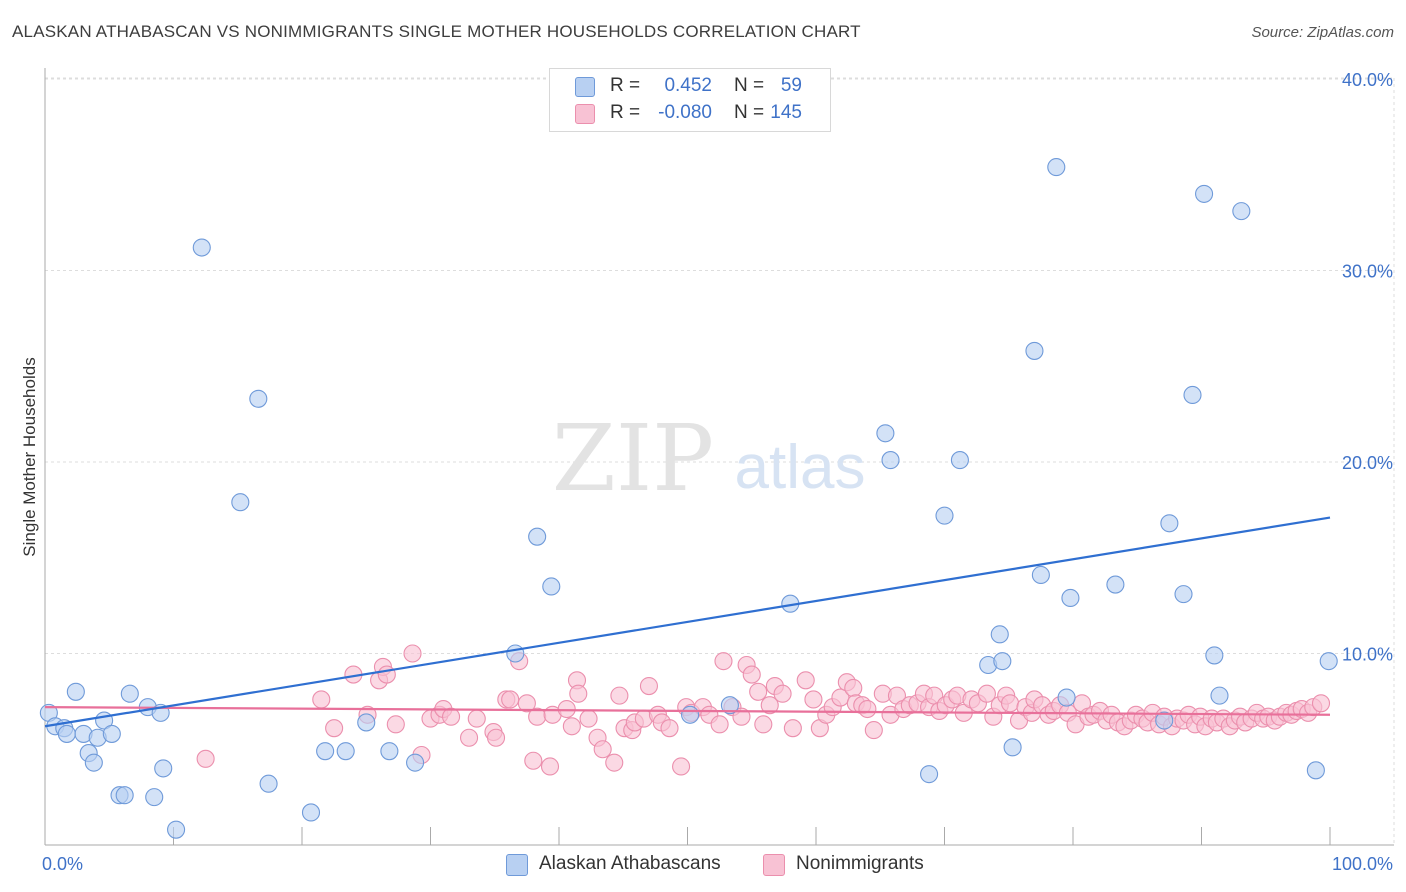 This screenshot has width=1406, height=892. I want to click on watermark-atlas: atlas, so click(800, 467).